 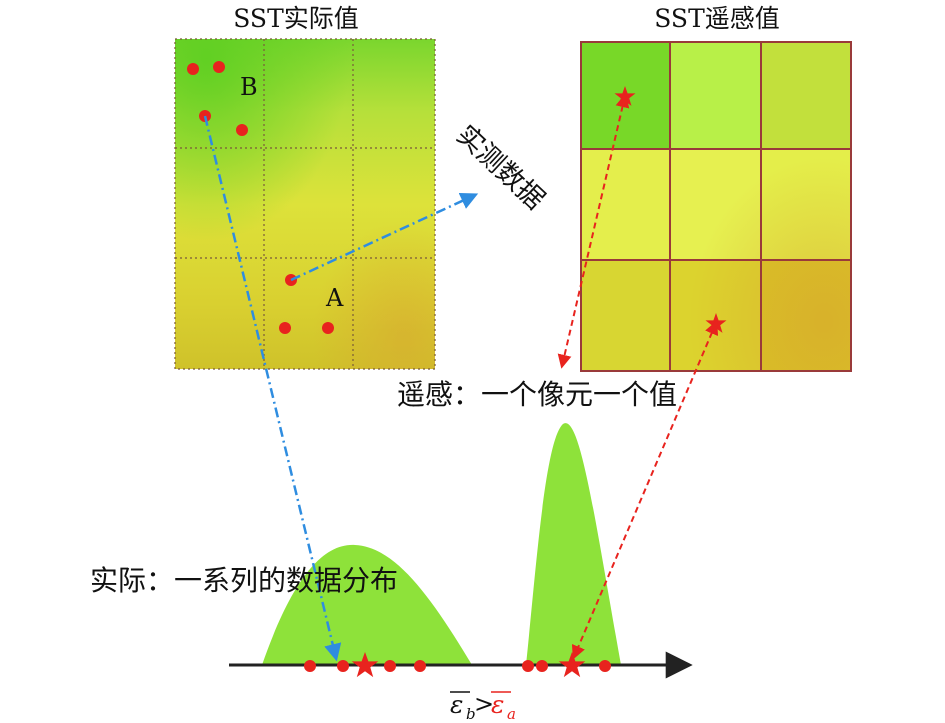 What do you see at coordinates (296, 18) in the screenshot?
I see `actual-sst-title: SST实际值` at bounding box center [296, 18].